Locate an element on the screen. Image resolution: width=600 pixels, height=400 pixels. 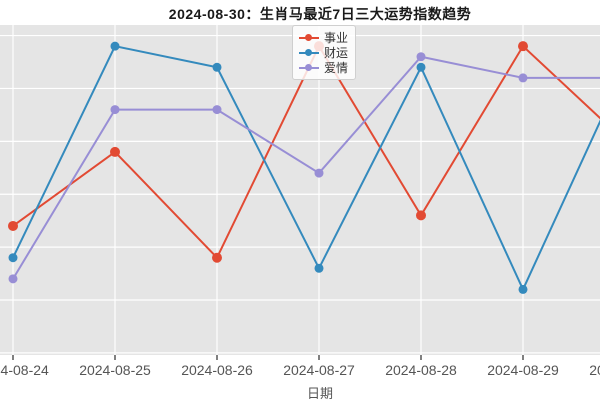
x-tick-label: 2024-08-29 is located at coordinates (523, 370).